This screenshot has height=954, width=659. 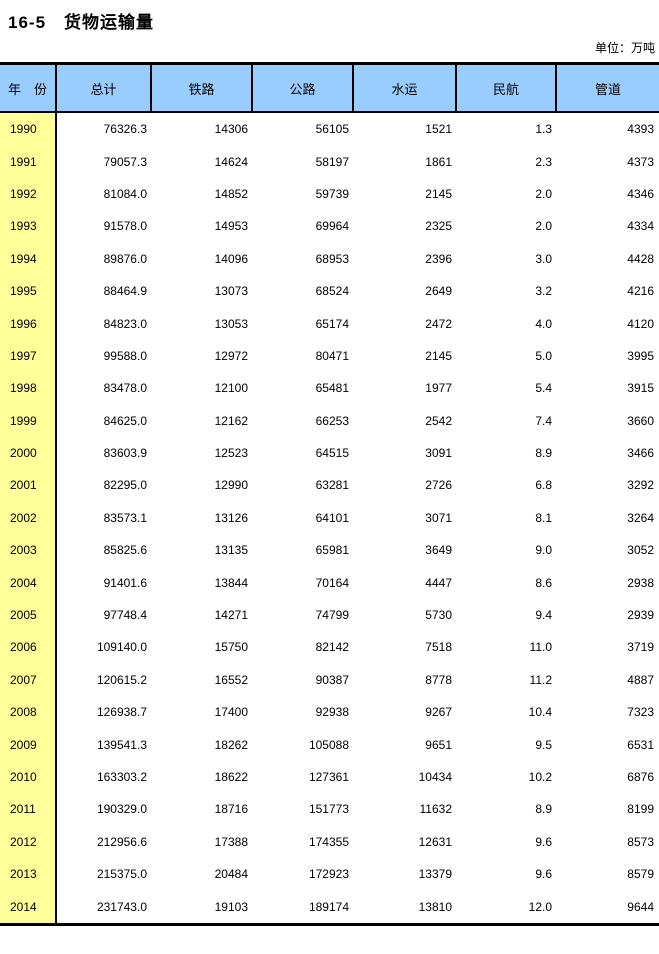 I want to click on value-cell: 14096, so click(x=231, y=258).